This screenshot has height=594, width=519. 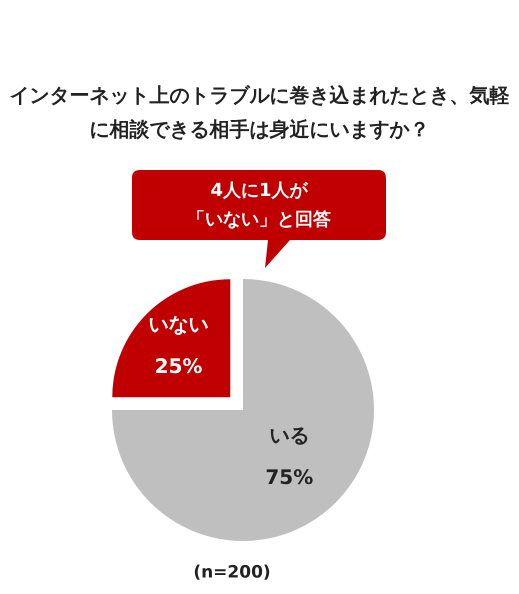 What do you see at coordinates (232, 572) in the screenshot?
I see `text: (n=200)` at bounding box center [232, 572].